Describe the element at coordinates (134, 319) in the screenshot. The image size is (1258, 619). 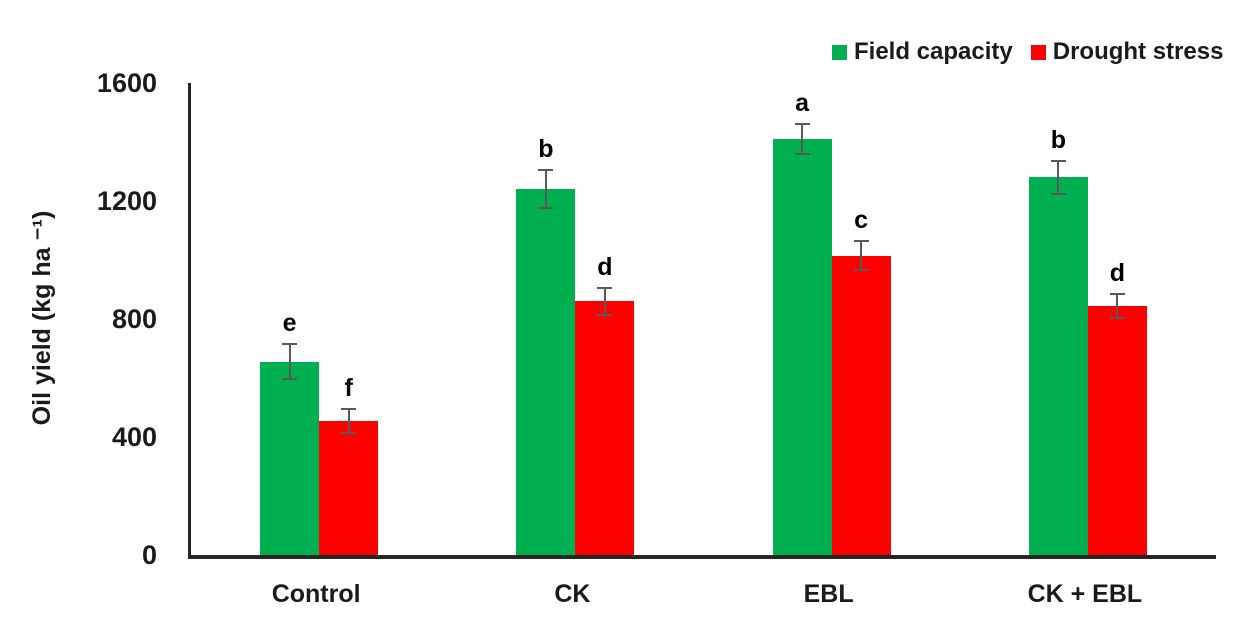
I see `y-tick-label: 800` at that location.